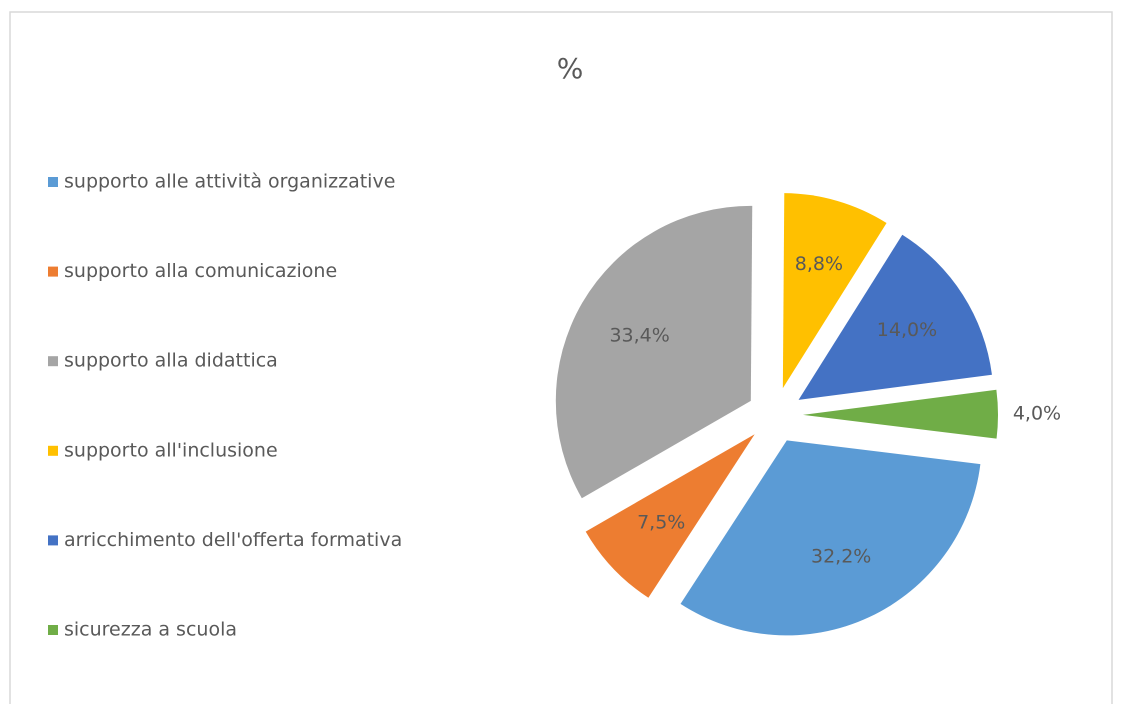  Describe the element at coordinates (171, 361) in the screenshot. I see `legend-label: supporto alla didattica` at that location.